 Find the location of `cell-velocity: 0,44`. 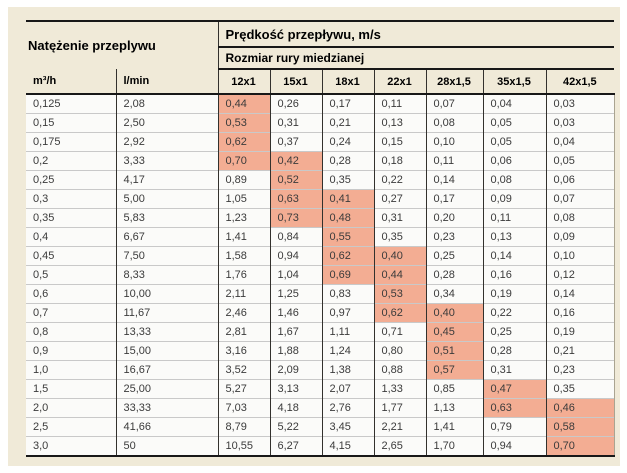

cell-velocity: 0,44 is located at coordinates (399, 275).